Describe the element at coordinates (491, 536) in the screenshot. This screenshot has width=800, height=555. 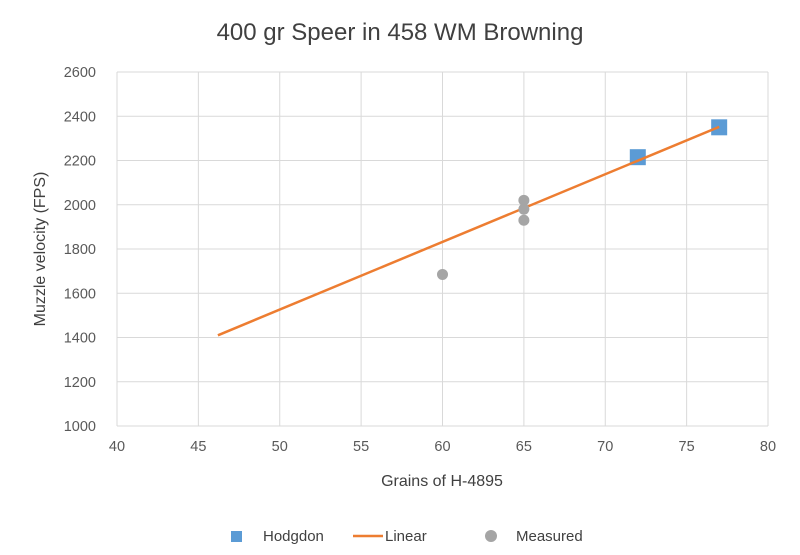
I see `legend-swatch-circle` at that location.